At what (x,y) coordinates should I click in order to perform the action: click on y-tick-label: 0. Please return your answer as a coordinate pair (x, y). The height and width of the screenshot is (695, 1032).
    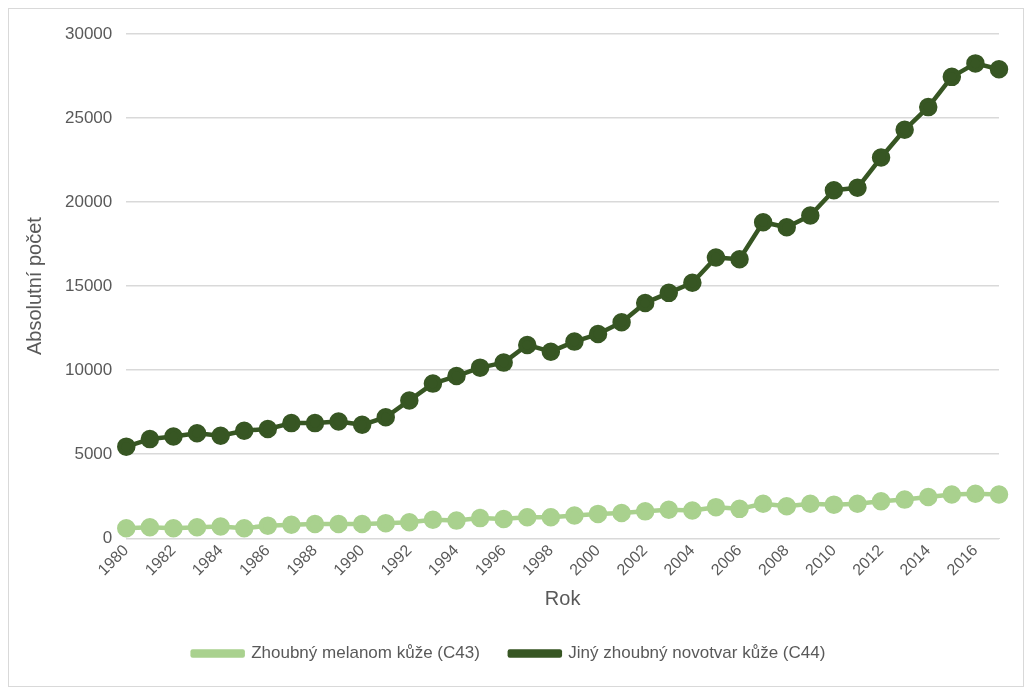
    Looking at the image, I should click on (107, 537).